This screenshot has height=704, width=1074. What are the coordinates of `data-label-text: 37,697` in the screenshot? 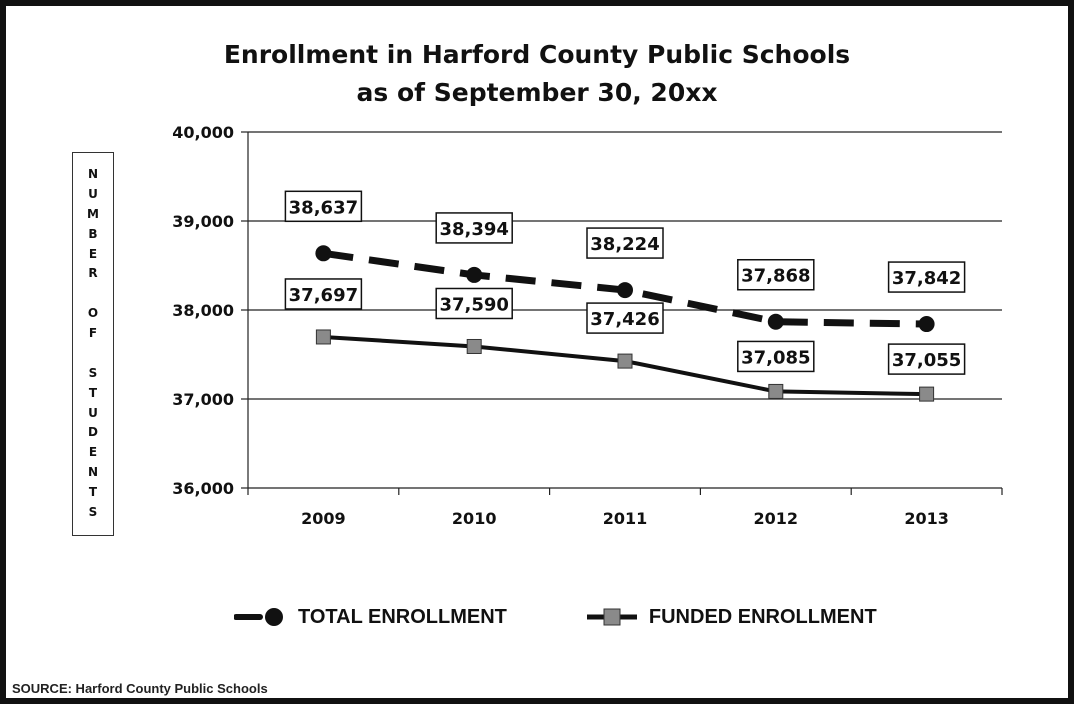 It's located at (323, 295).